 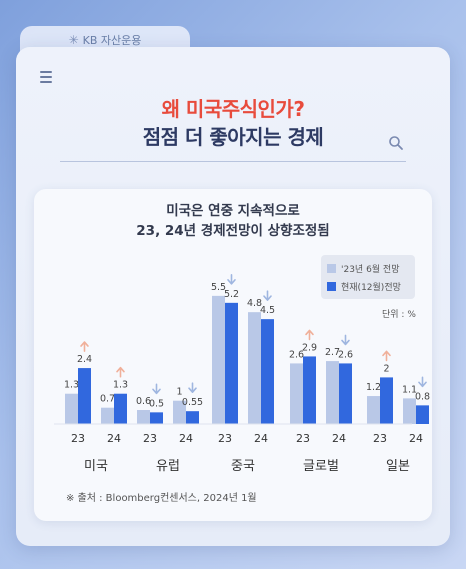 I want to click on menu-icon, so click(x=46, y=78).